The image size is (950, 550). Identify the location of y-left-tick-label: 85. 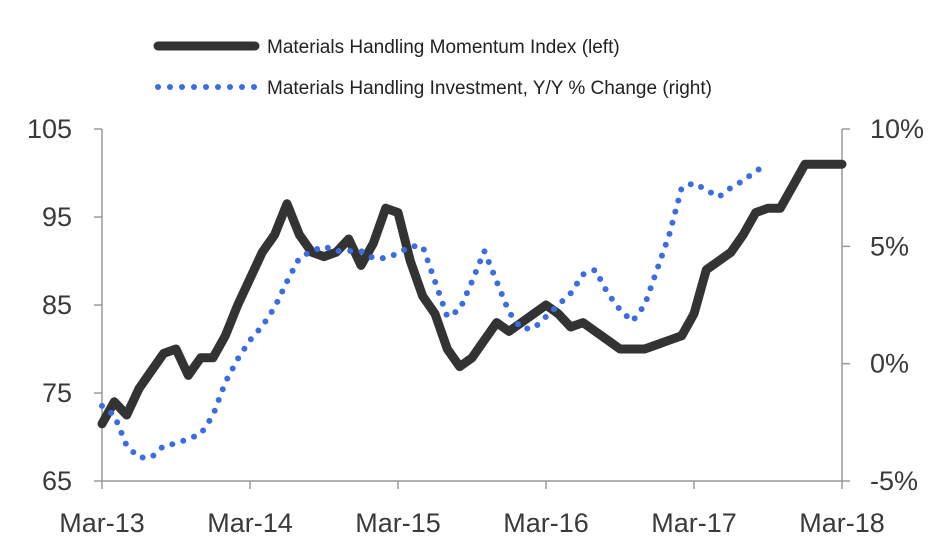
(57, 305).